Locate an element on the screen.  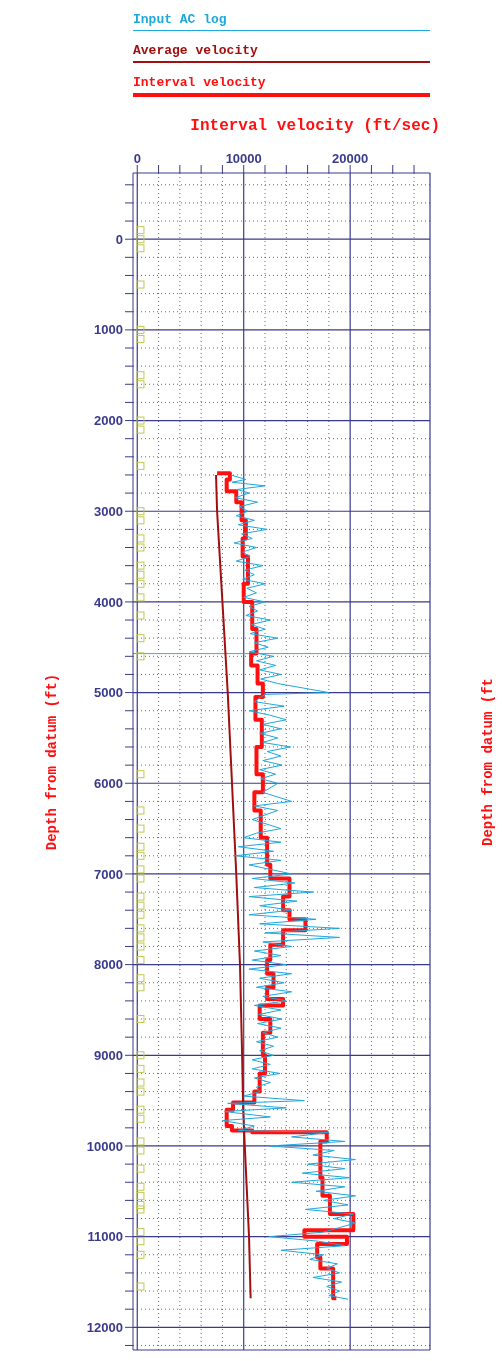
x-tick-label: 20000 is located at coordinates (350, 158).